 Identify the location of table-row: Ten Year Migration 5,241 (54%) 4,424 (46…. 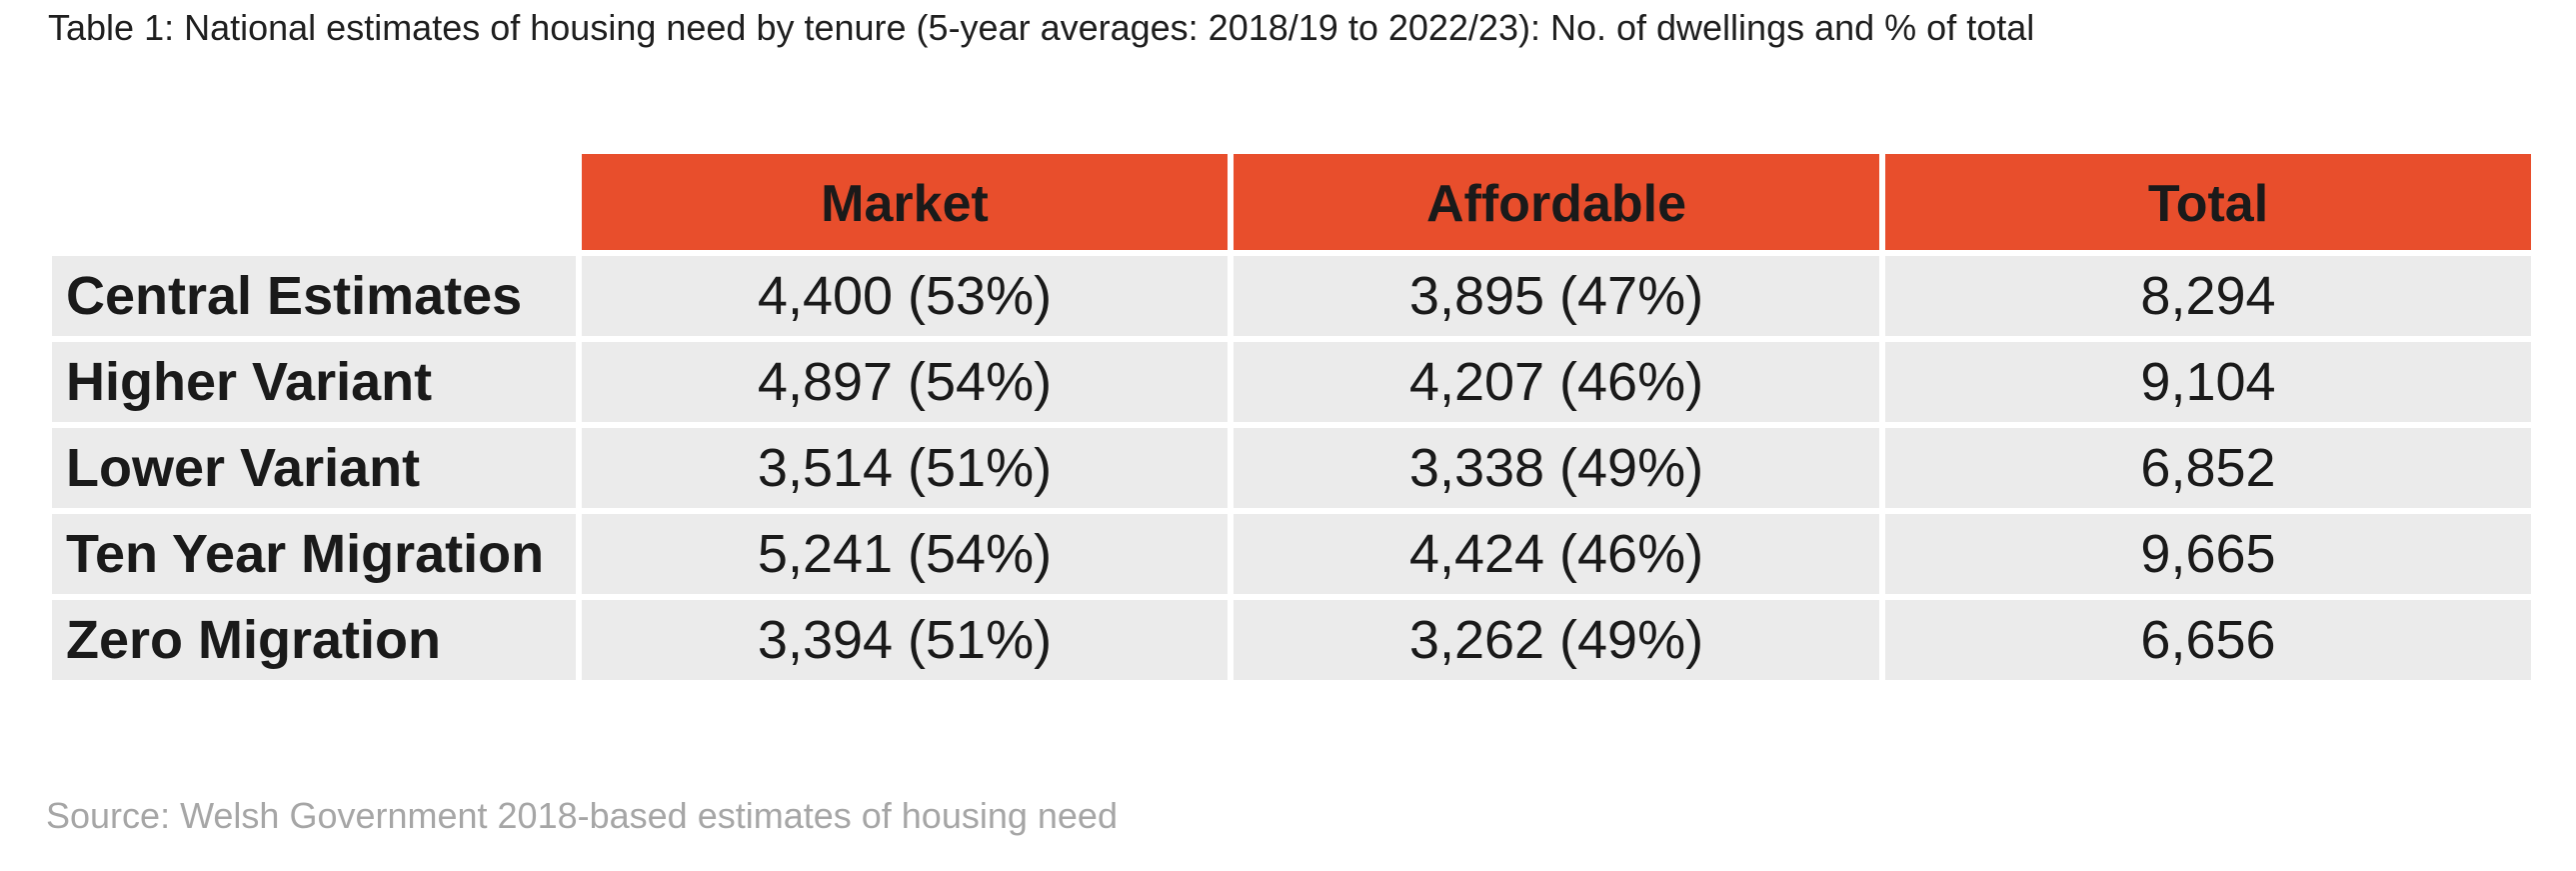
(1291, 554).